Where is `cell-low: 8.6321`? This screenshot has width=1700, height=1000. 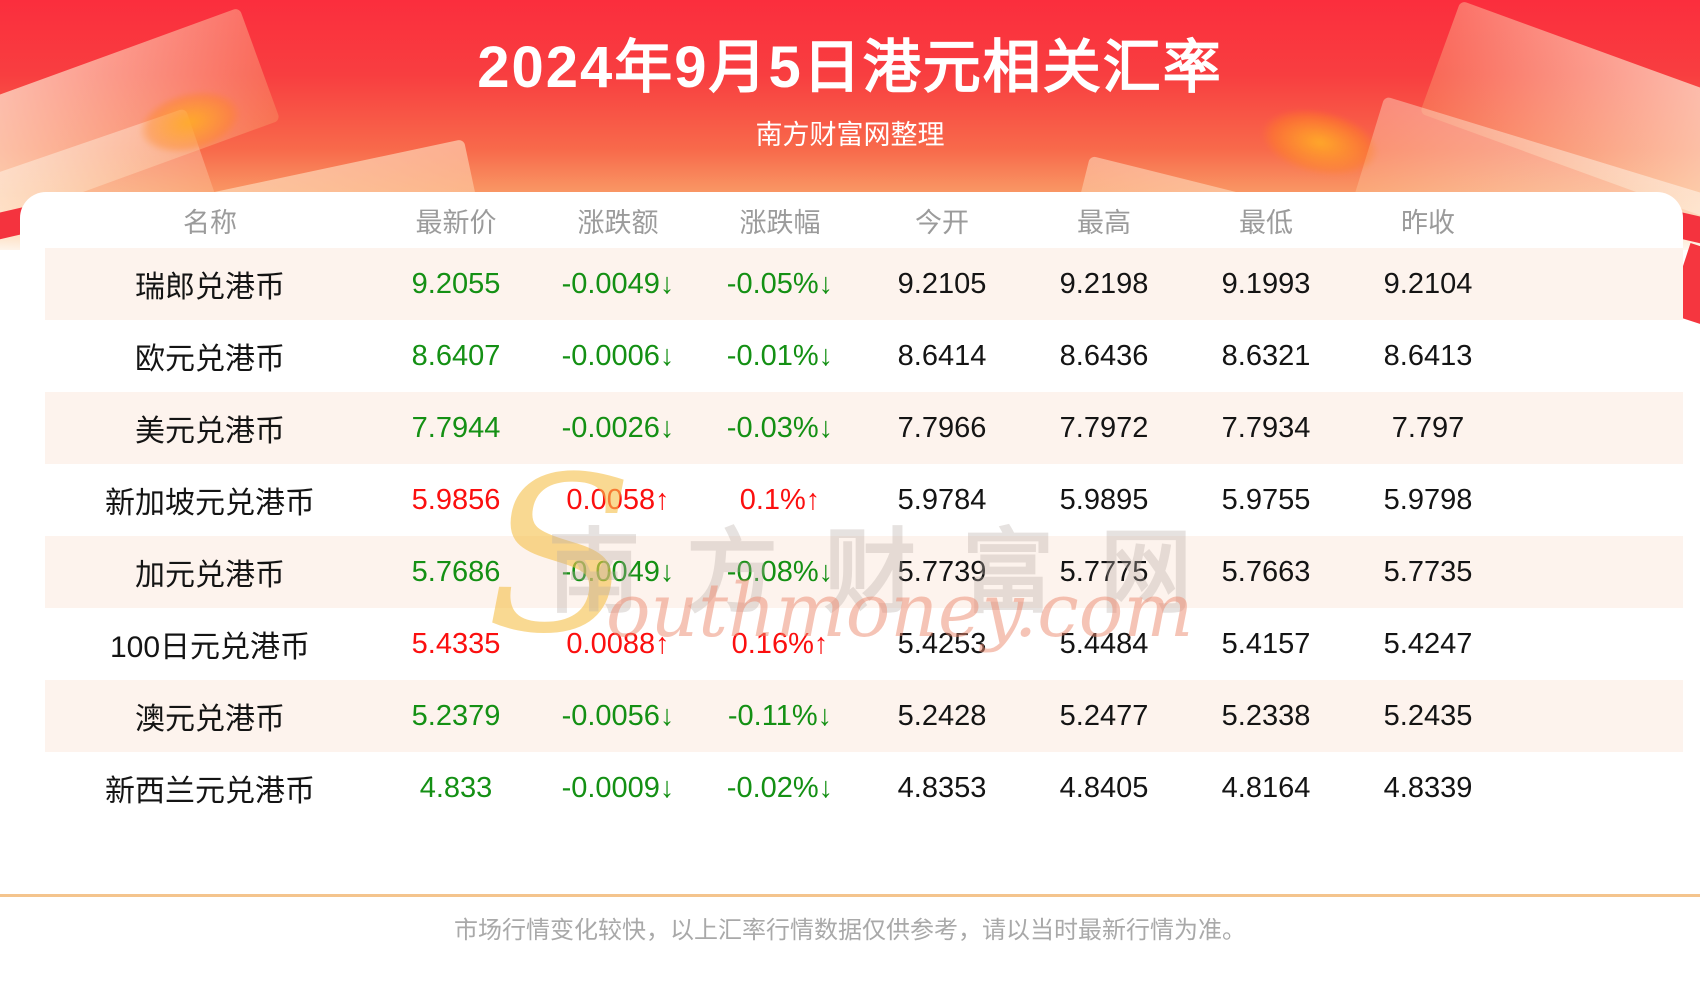
cell-low: 8.6321 is located at coordinates (1266, 355).